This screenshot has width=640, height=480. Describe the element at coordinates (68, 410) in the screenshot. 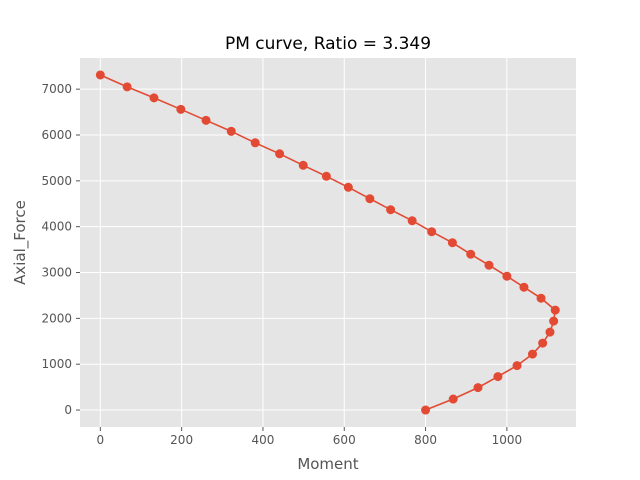

I see `y-tick-label: 0` at that location.